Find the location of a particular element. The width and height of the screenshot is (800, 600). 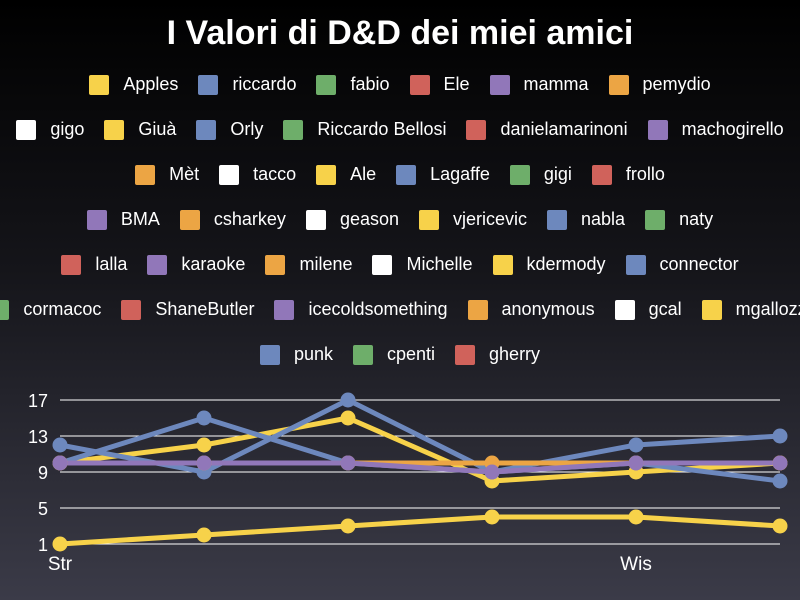

x-tick-label: Str is located at coordinates (60, 564).